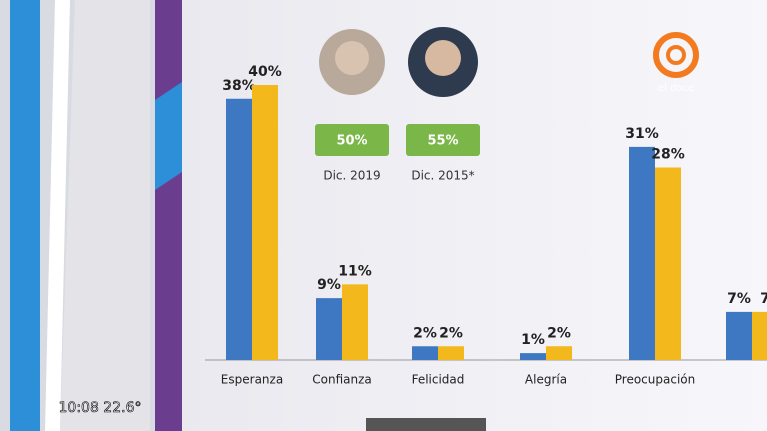  What do you see at coordinates (442, 176) in the screenshot?
I see `legend-label: Dic. 2015*` at bounding box center [442, 176].